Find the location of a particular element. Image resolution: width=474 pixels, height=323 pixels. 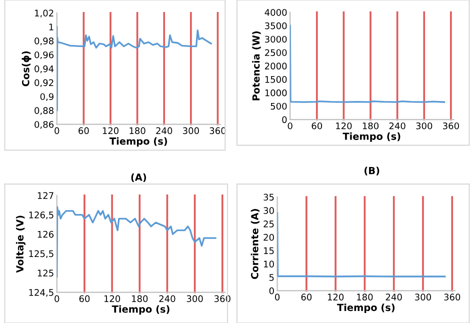

y-tick-label: 0,92 is located at coordinates (44, 83).